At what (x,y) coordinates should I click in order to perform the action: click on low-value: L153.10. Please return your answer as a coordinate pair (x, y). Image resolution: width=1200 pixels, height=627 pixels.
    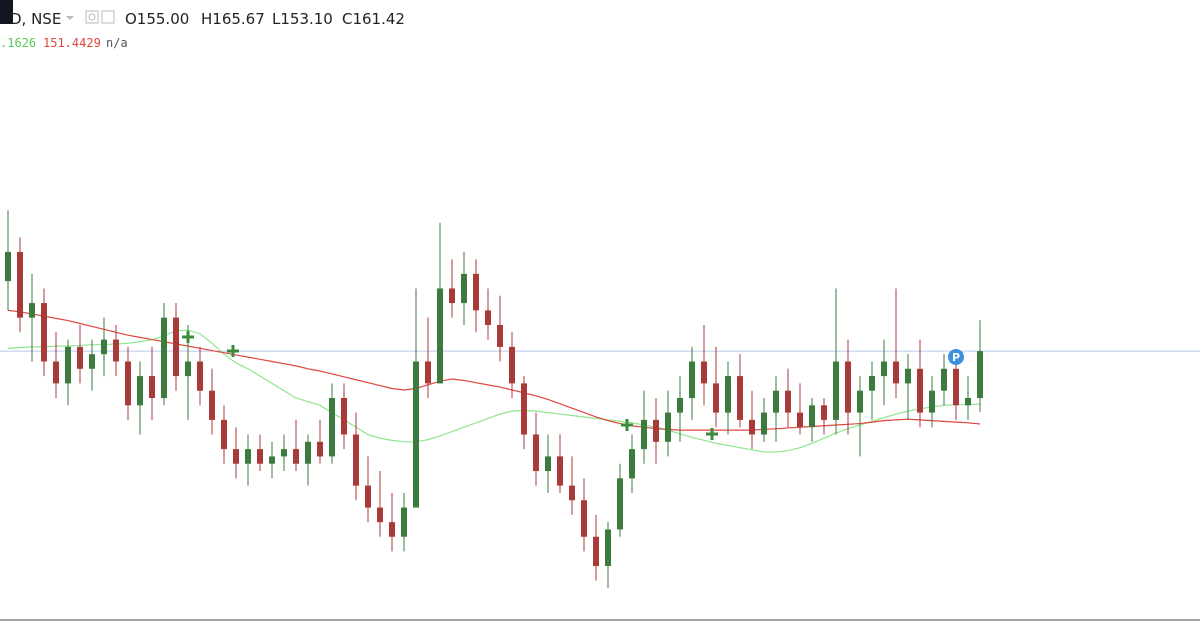
    Looking at the image, I should click on (302, 19).